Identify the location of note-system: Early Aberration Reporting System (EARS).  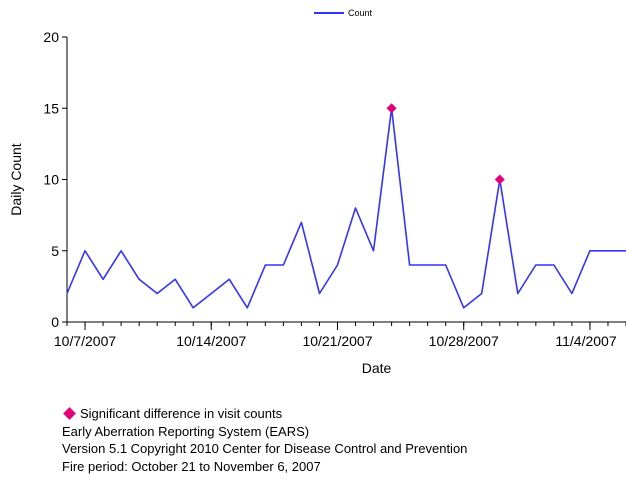
(186, 431).